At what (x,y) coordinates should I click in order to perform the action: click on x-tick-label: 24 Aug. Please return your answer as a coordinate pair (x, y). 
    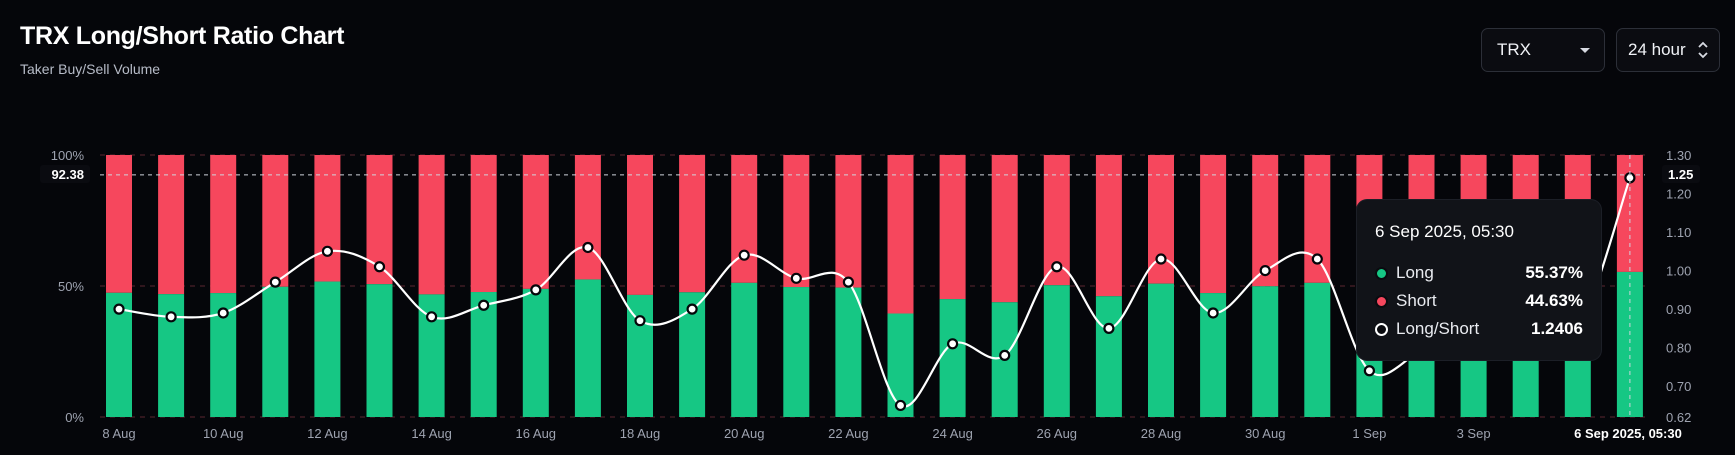
    Looking at the image, I should click on (952, 433).